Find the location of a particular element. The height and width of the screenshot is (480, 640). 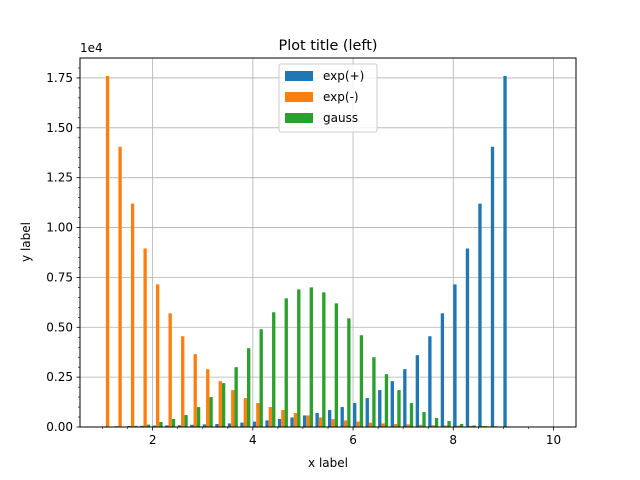

x-tick-label: 2 is located at coordinates (153, 440).